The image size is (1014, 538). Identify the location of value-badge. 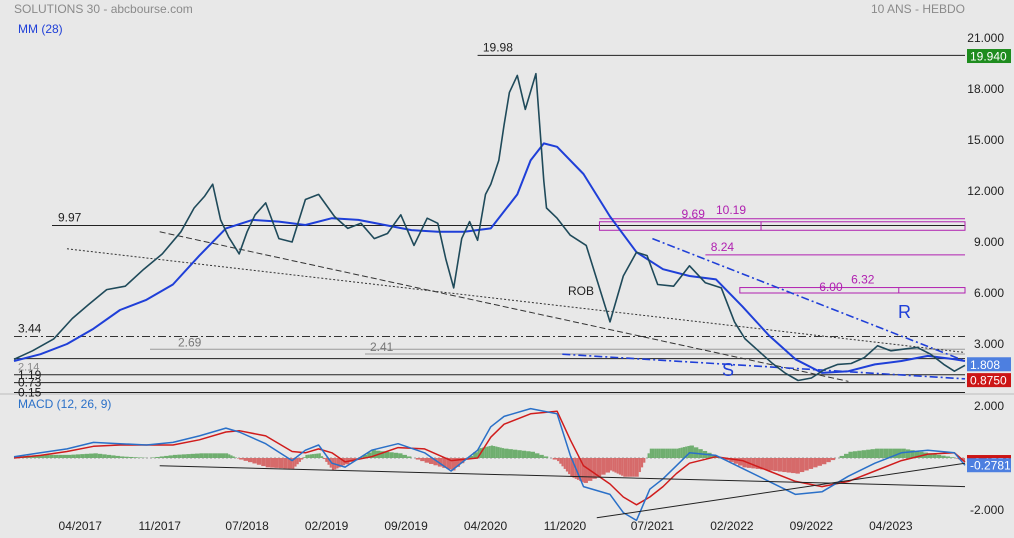
(989, 380).